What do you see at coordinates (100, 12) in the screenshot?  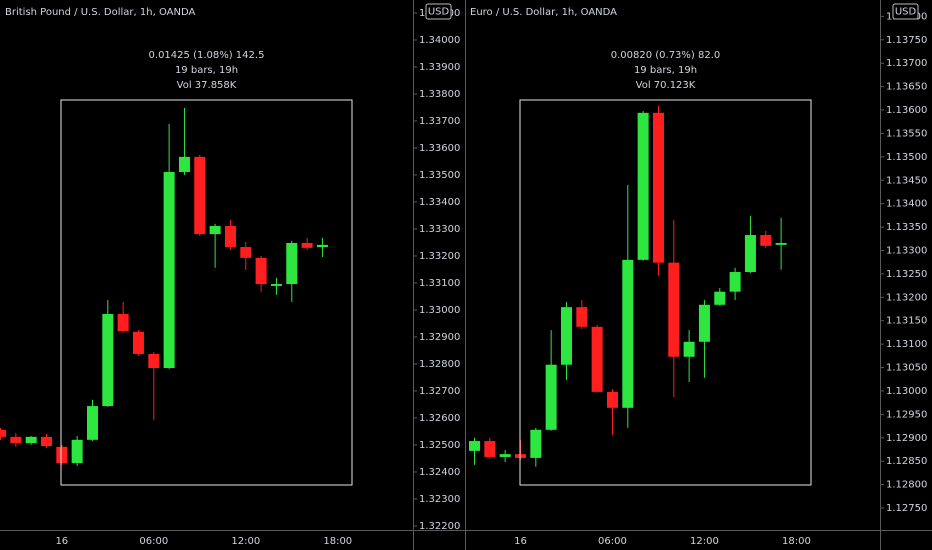 I see `chart-title: British Pound / U.S. Dollar, 1h, OANDA` at bounding box center [100, 12].